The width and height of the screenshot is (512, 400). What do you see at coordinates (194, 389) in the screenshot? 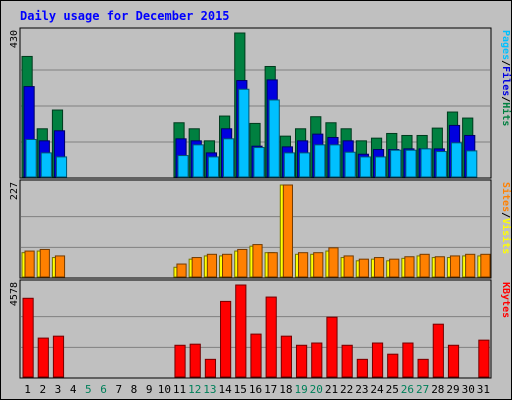
I see `day-label: 12` at bounding box center [194, 389].